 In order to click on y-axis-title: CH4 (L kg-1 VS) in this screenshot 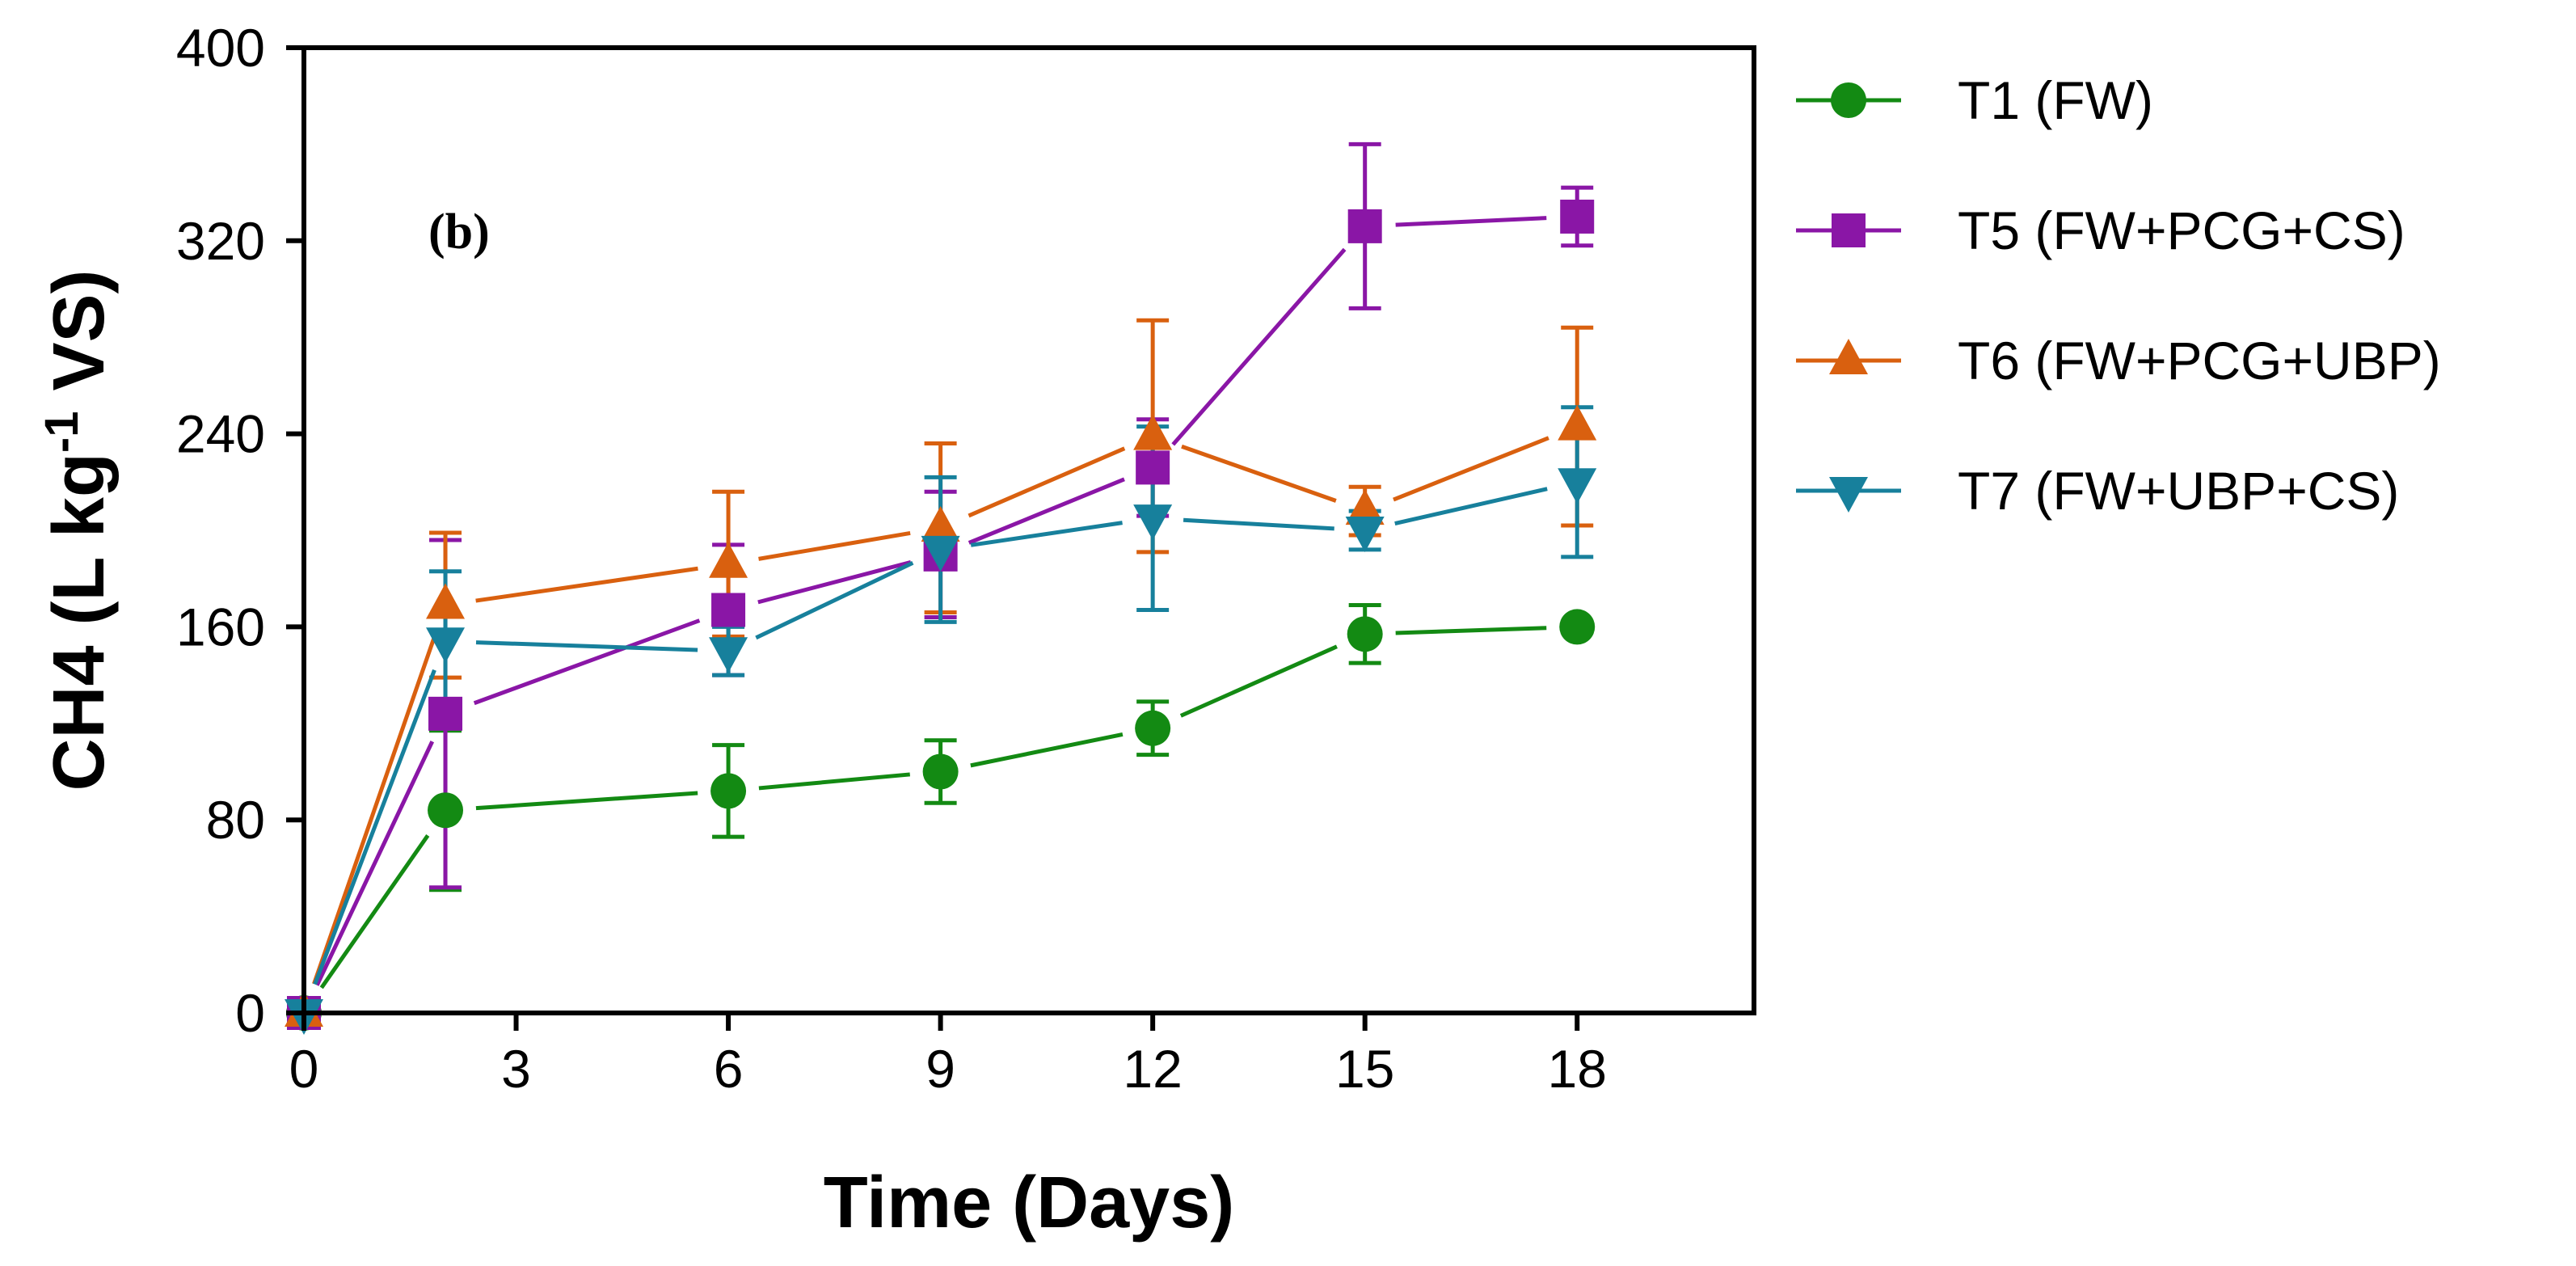, I will do `click(78, 530)`.